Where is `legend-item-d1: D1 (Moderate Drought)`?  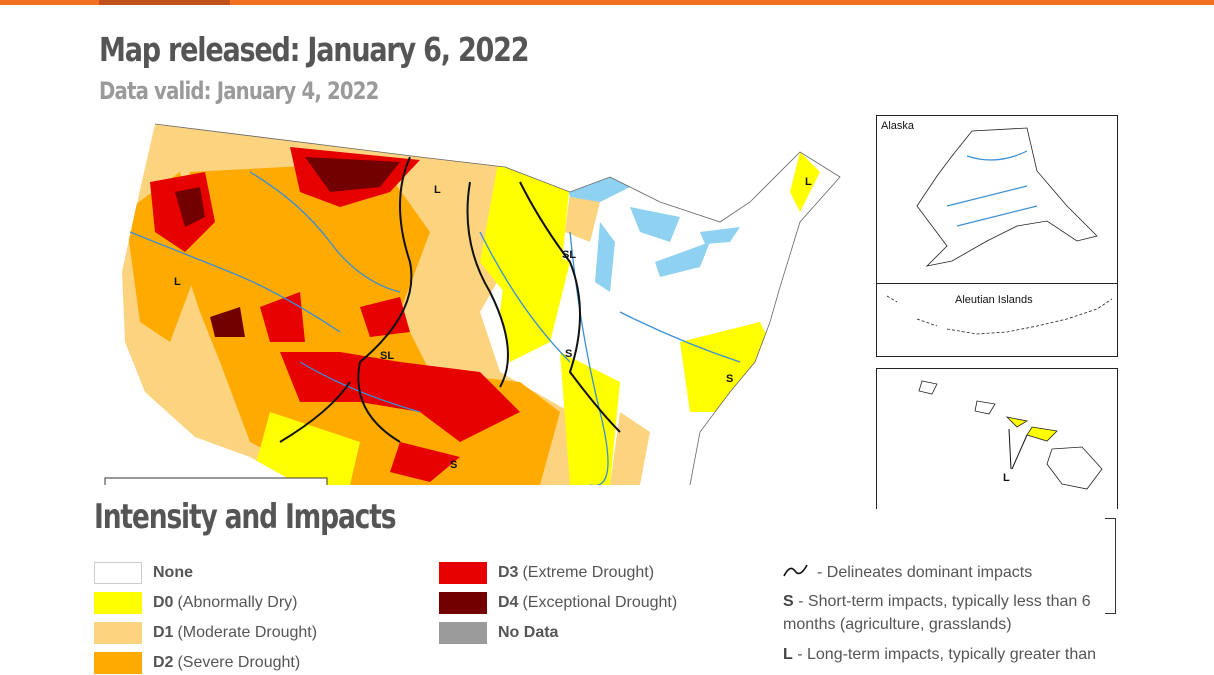
legend-item-d1: D1 (Moderate Drought) is located at coordinates (205, 633).